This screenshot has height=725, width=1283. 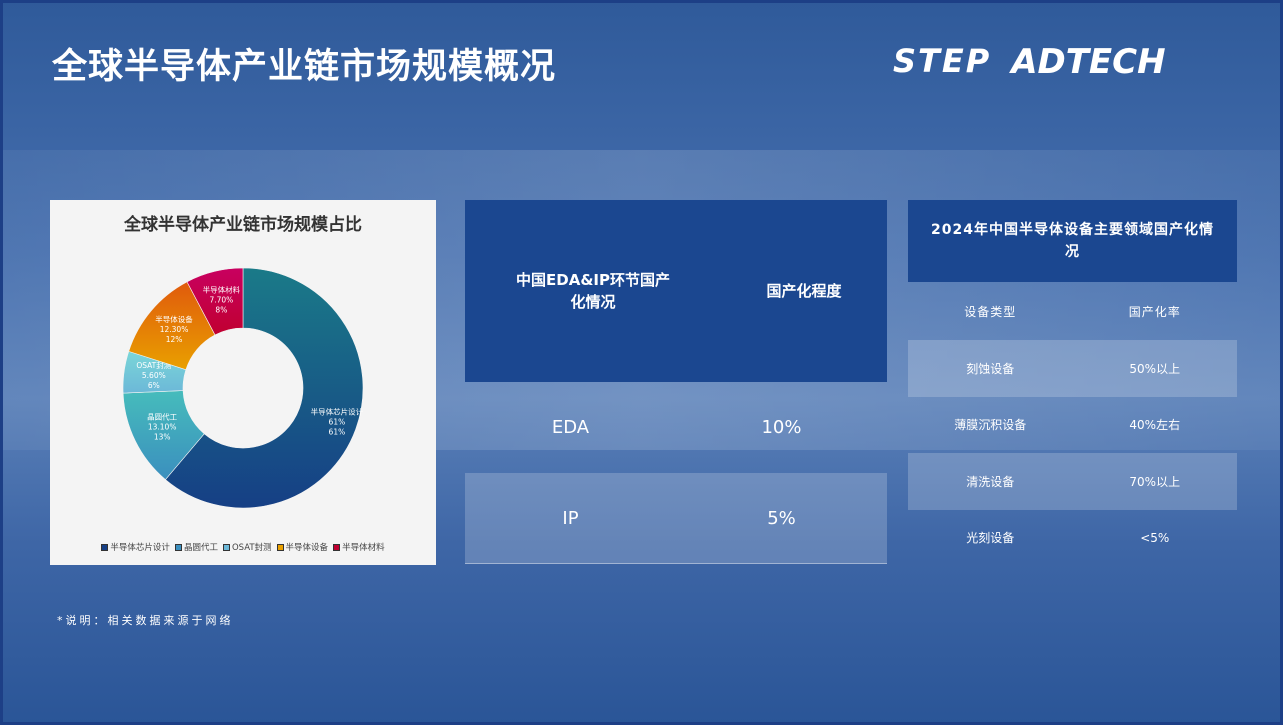 I want to click on table-title: 2024年中国半导体设备主要领域国产化情况, so click(x=1072, y=241).